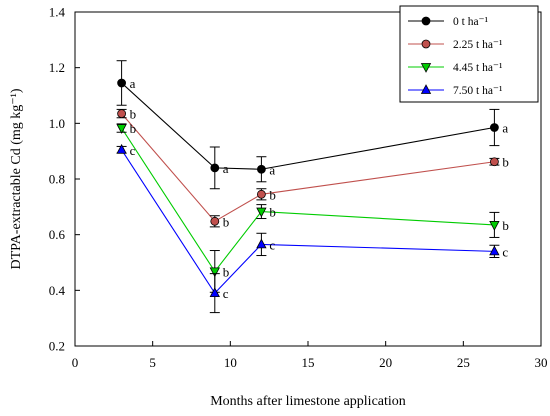  What do you see at coordinates (57, 234) in the screenshot?
I see `y-tick-label: 0.6` at bounding box center [57, 234].